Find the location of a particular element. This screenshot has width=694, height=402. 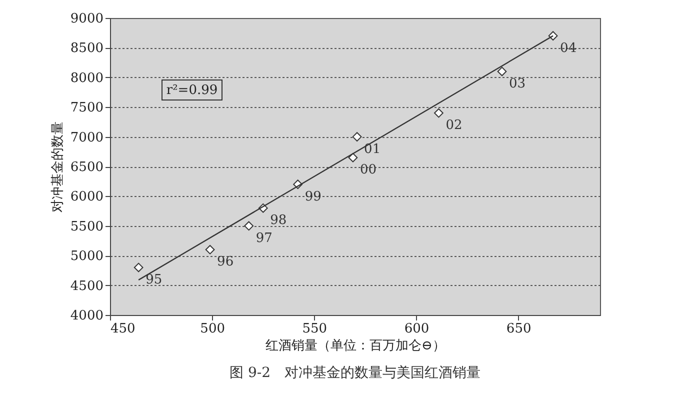

annotation: 03 is located at coordinates (517, 84).